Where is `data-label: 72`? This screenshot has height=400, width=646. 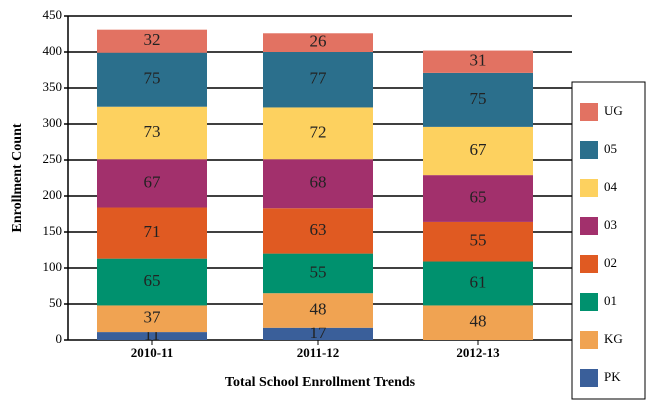
data-label: 72 is located at coordinates (318, 131).